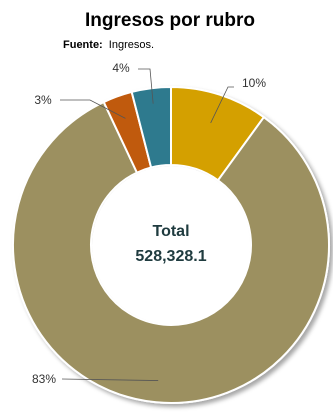 Image resolution: width=333 pixels, height=413 pixels. What do you see at coordinates (43, 100) in the screenshot?
I see `data-label-3: 3%` at bounding box center [43, 100].